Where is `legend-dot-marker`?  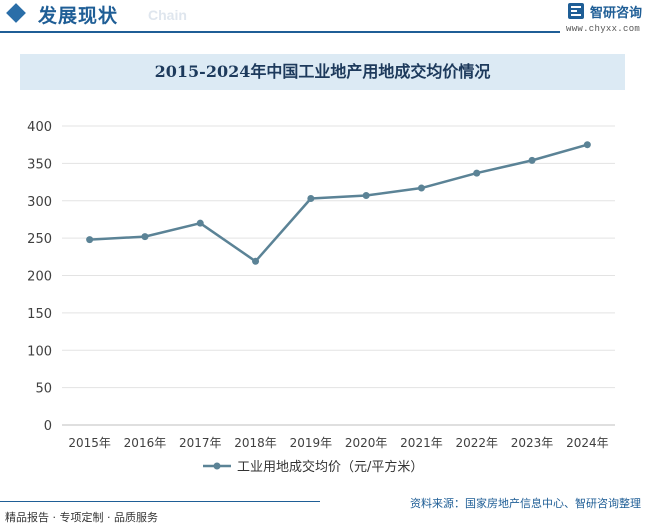 legend-dot-marker is located at coordinates (217, 466).